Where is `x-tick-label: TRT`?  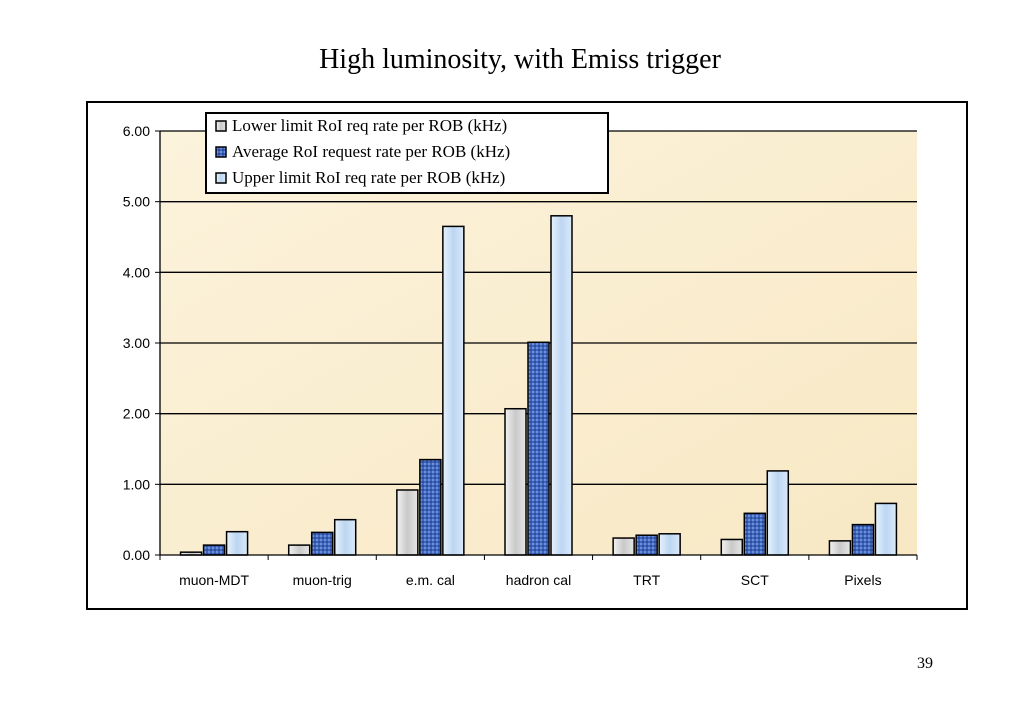
x-tick-label: TRT is located at coordinates (646, 580).